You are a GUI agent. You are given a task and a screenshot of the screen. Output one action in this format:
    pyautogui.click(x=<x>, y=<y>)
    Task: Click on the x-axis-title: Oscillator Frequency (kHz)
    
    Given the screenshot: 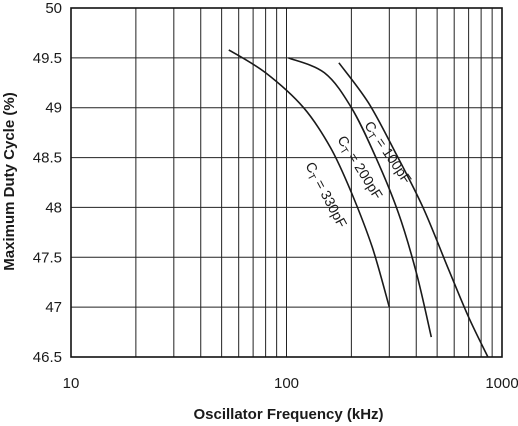 What is the action you would take?
    pyautogui.click(x=288, y=414)
    